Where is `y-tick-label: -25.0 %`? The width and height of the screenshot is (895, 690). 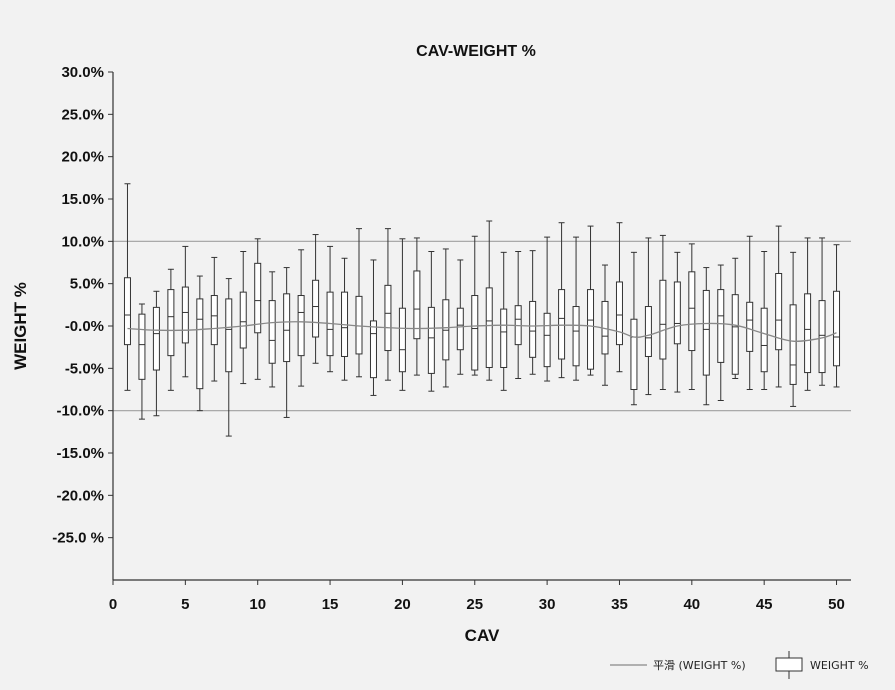
y-tick-label: -25.0 % is located at coordinates (78, 538).